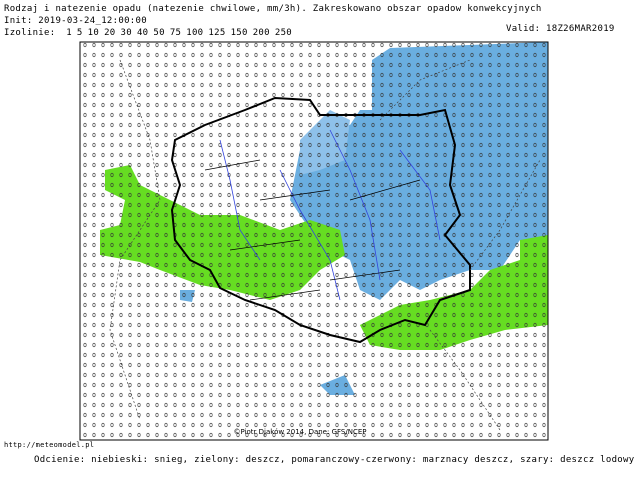 The height and width of the screenshot is (480, 640). I want to click on init: Init: 2019-03-24_12:00:00, so click(75, 21).